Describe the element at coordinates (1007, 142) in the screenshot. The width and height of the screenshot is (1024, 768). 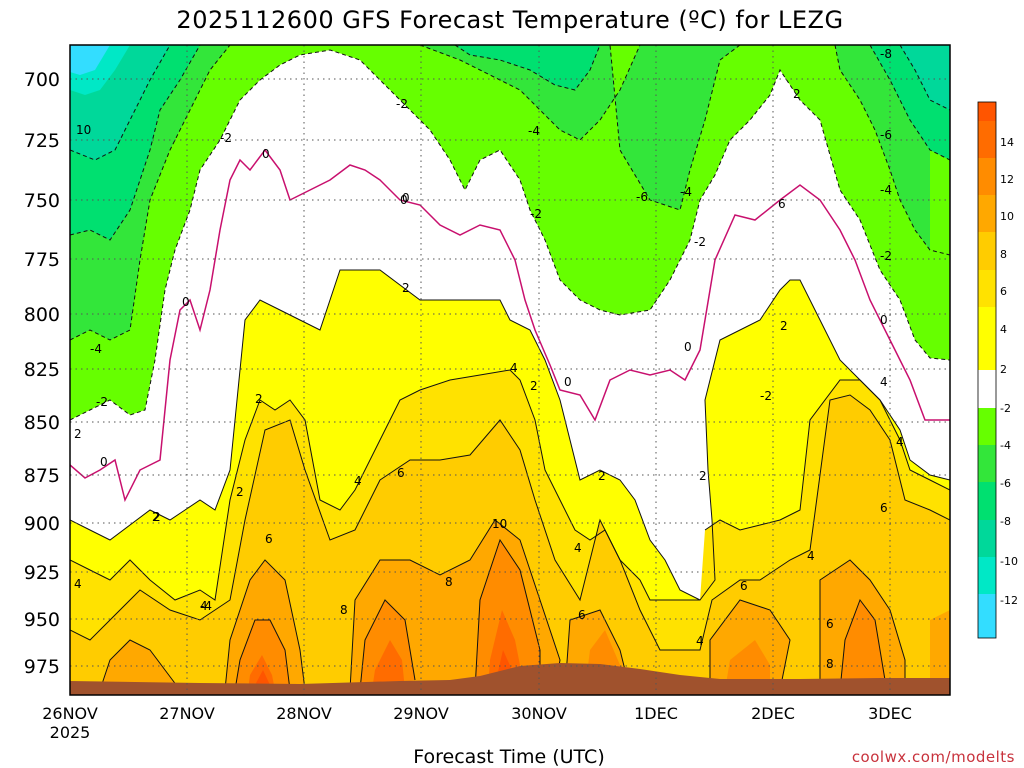
I see `colorbar-label: 14` at that location.